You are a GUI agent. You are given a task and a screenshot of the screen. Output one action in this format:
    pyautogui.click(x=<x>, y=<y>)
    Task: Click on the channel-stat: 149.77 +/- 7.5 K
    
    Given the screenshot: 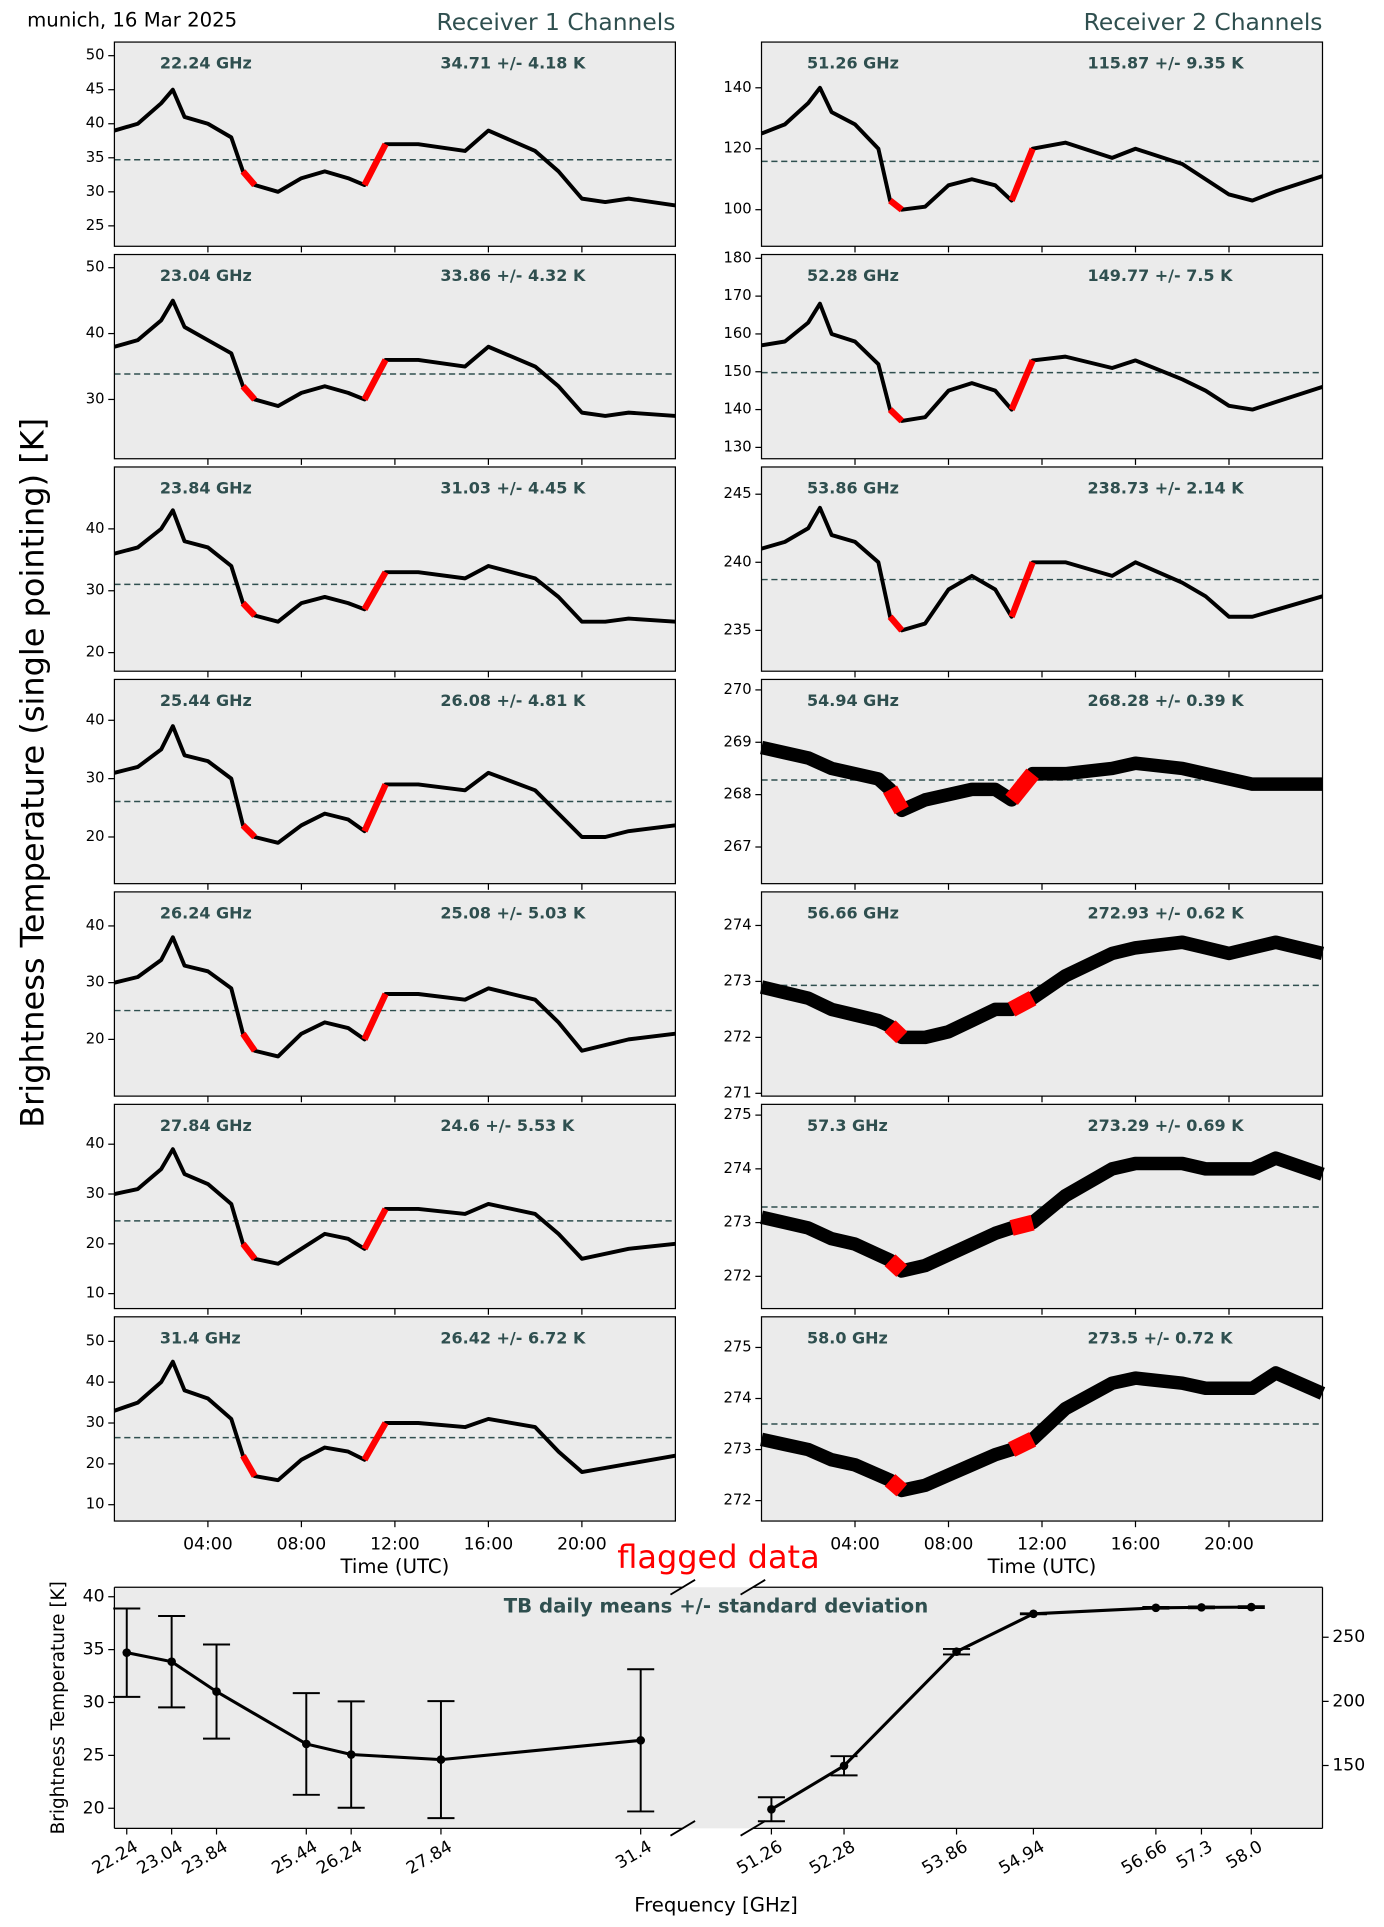 What is the action you would take?
    pyautogui.click(x=1161, y=275)
    